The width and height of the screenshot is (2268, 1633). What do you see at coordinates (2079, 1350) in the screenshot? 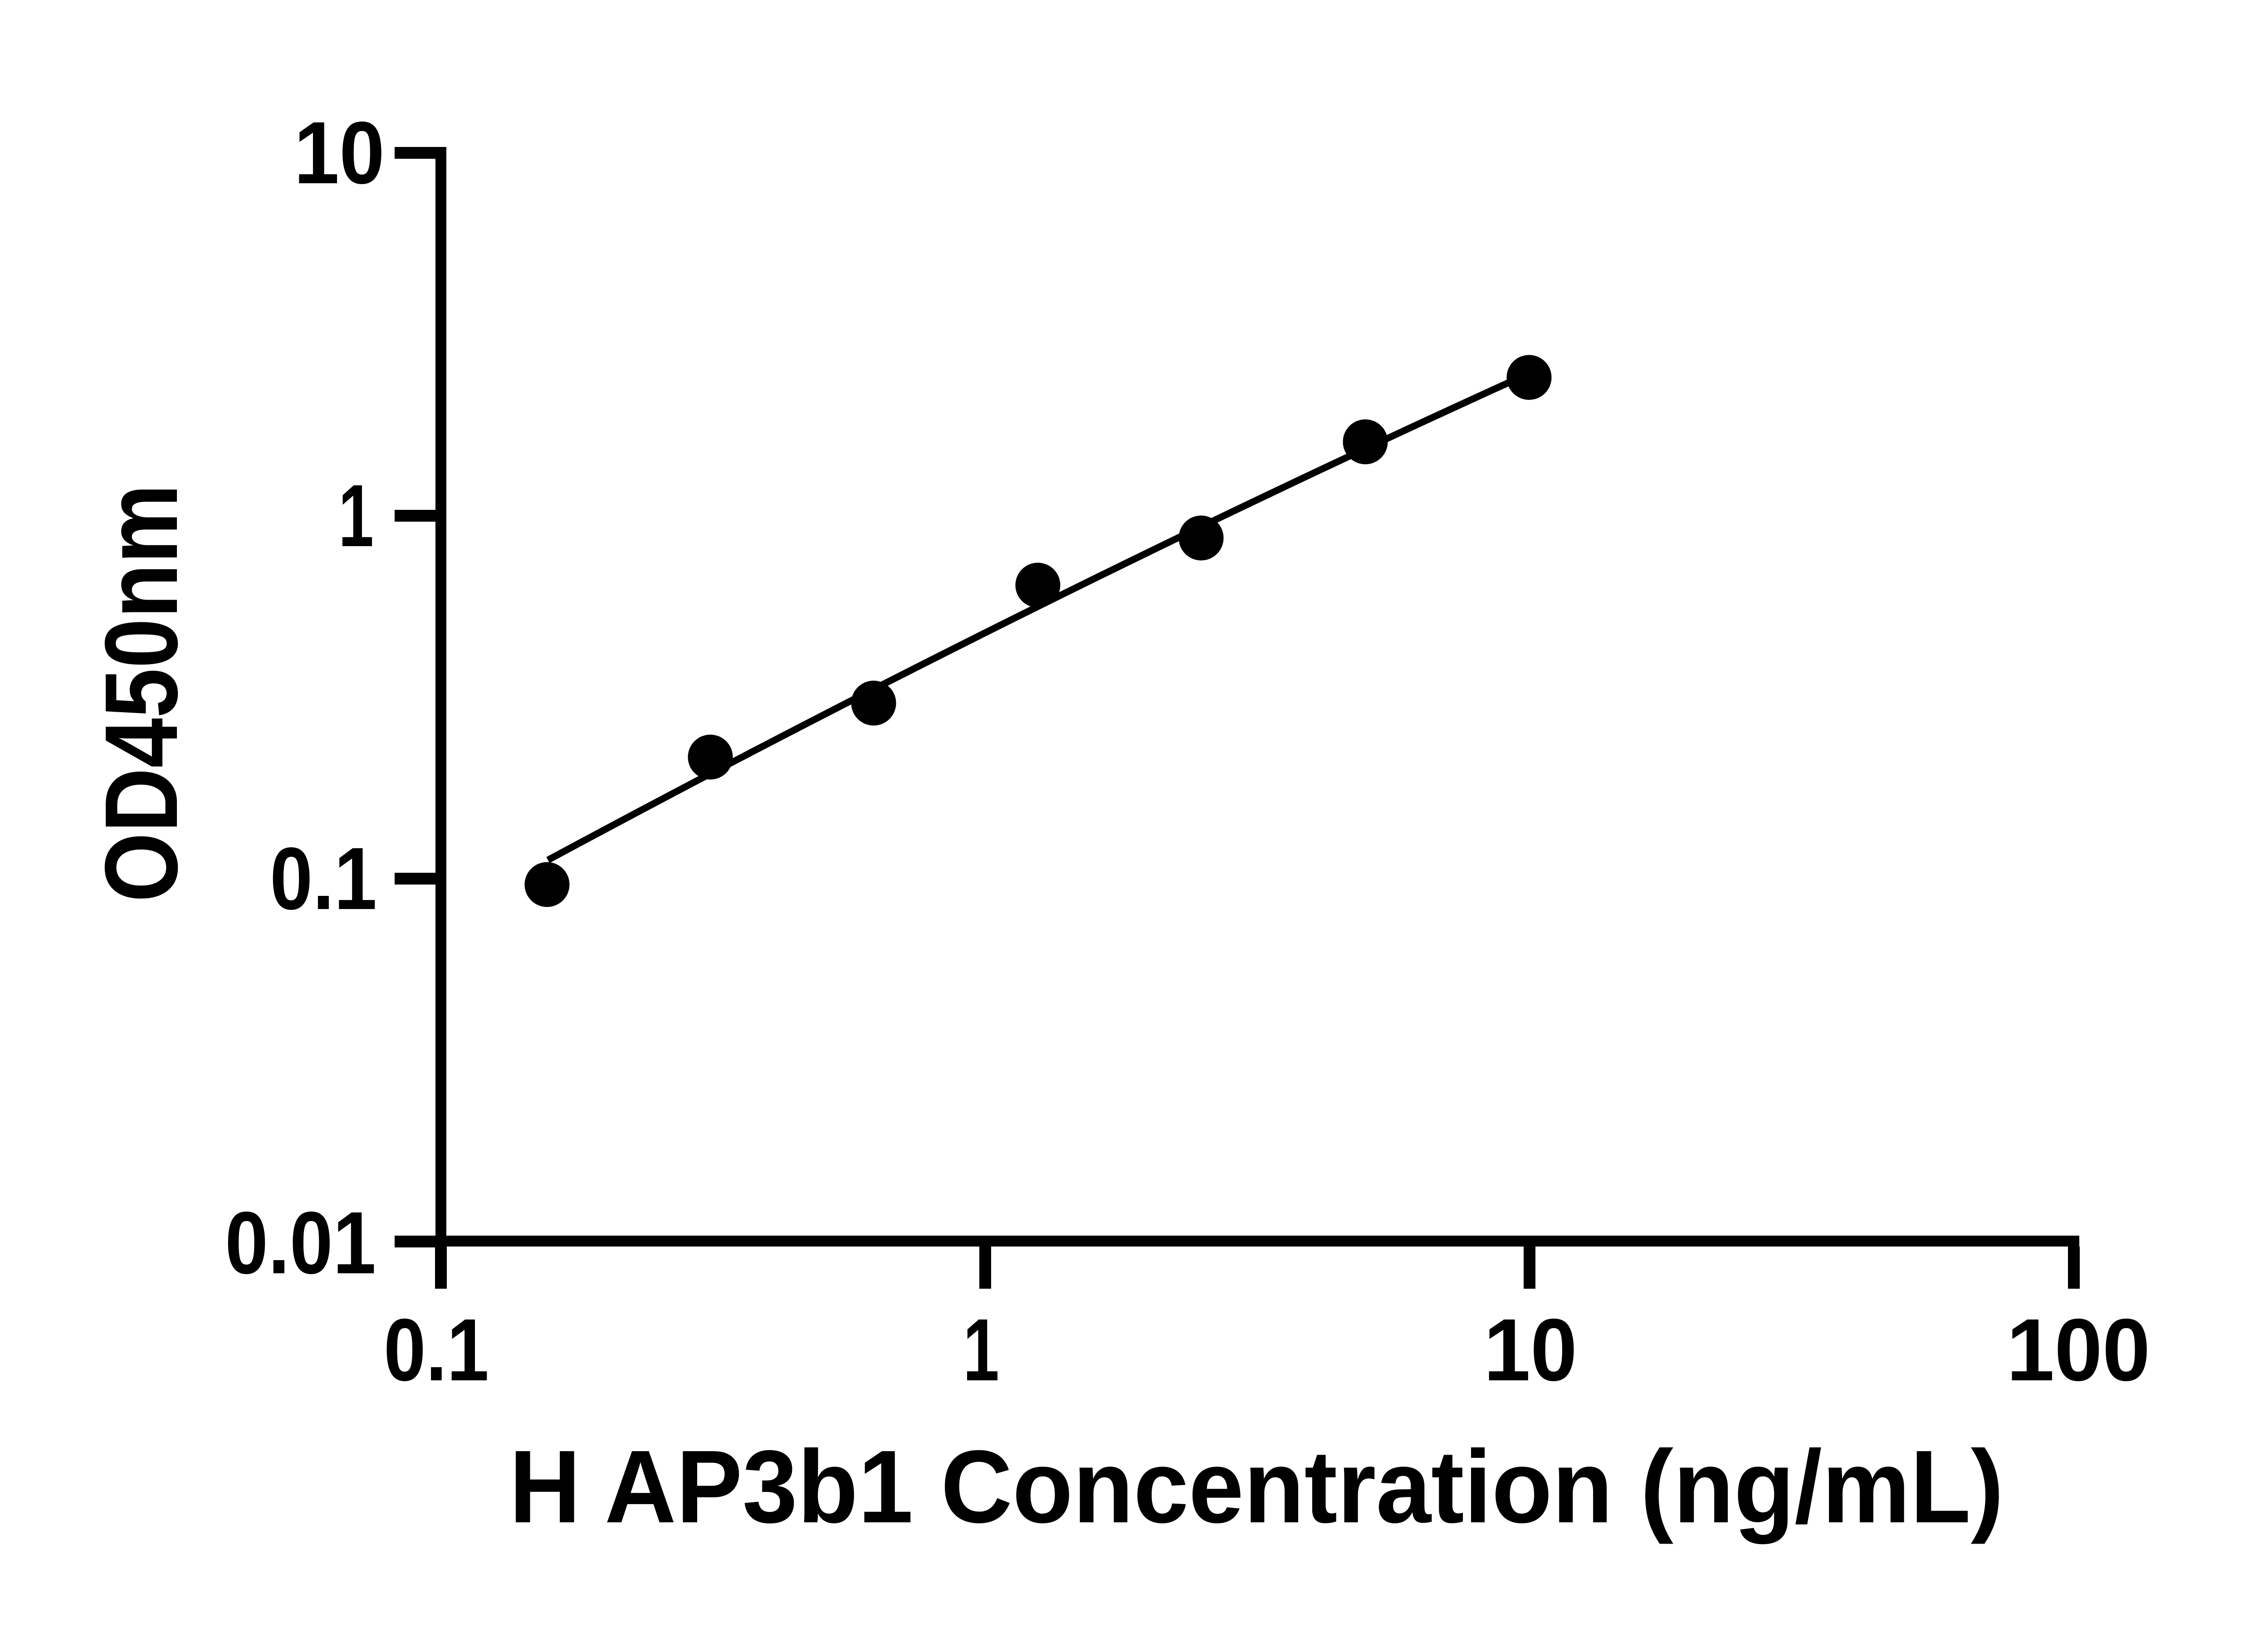
I see `svg-text: 100` at bounding box center [2079, 1350].